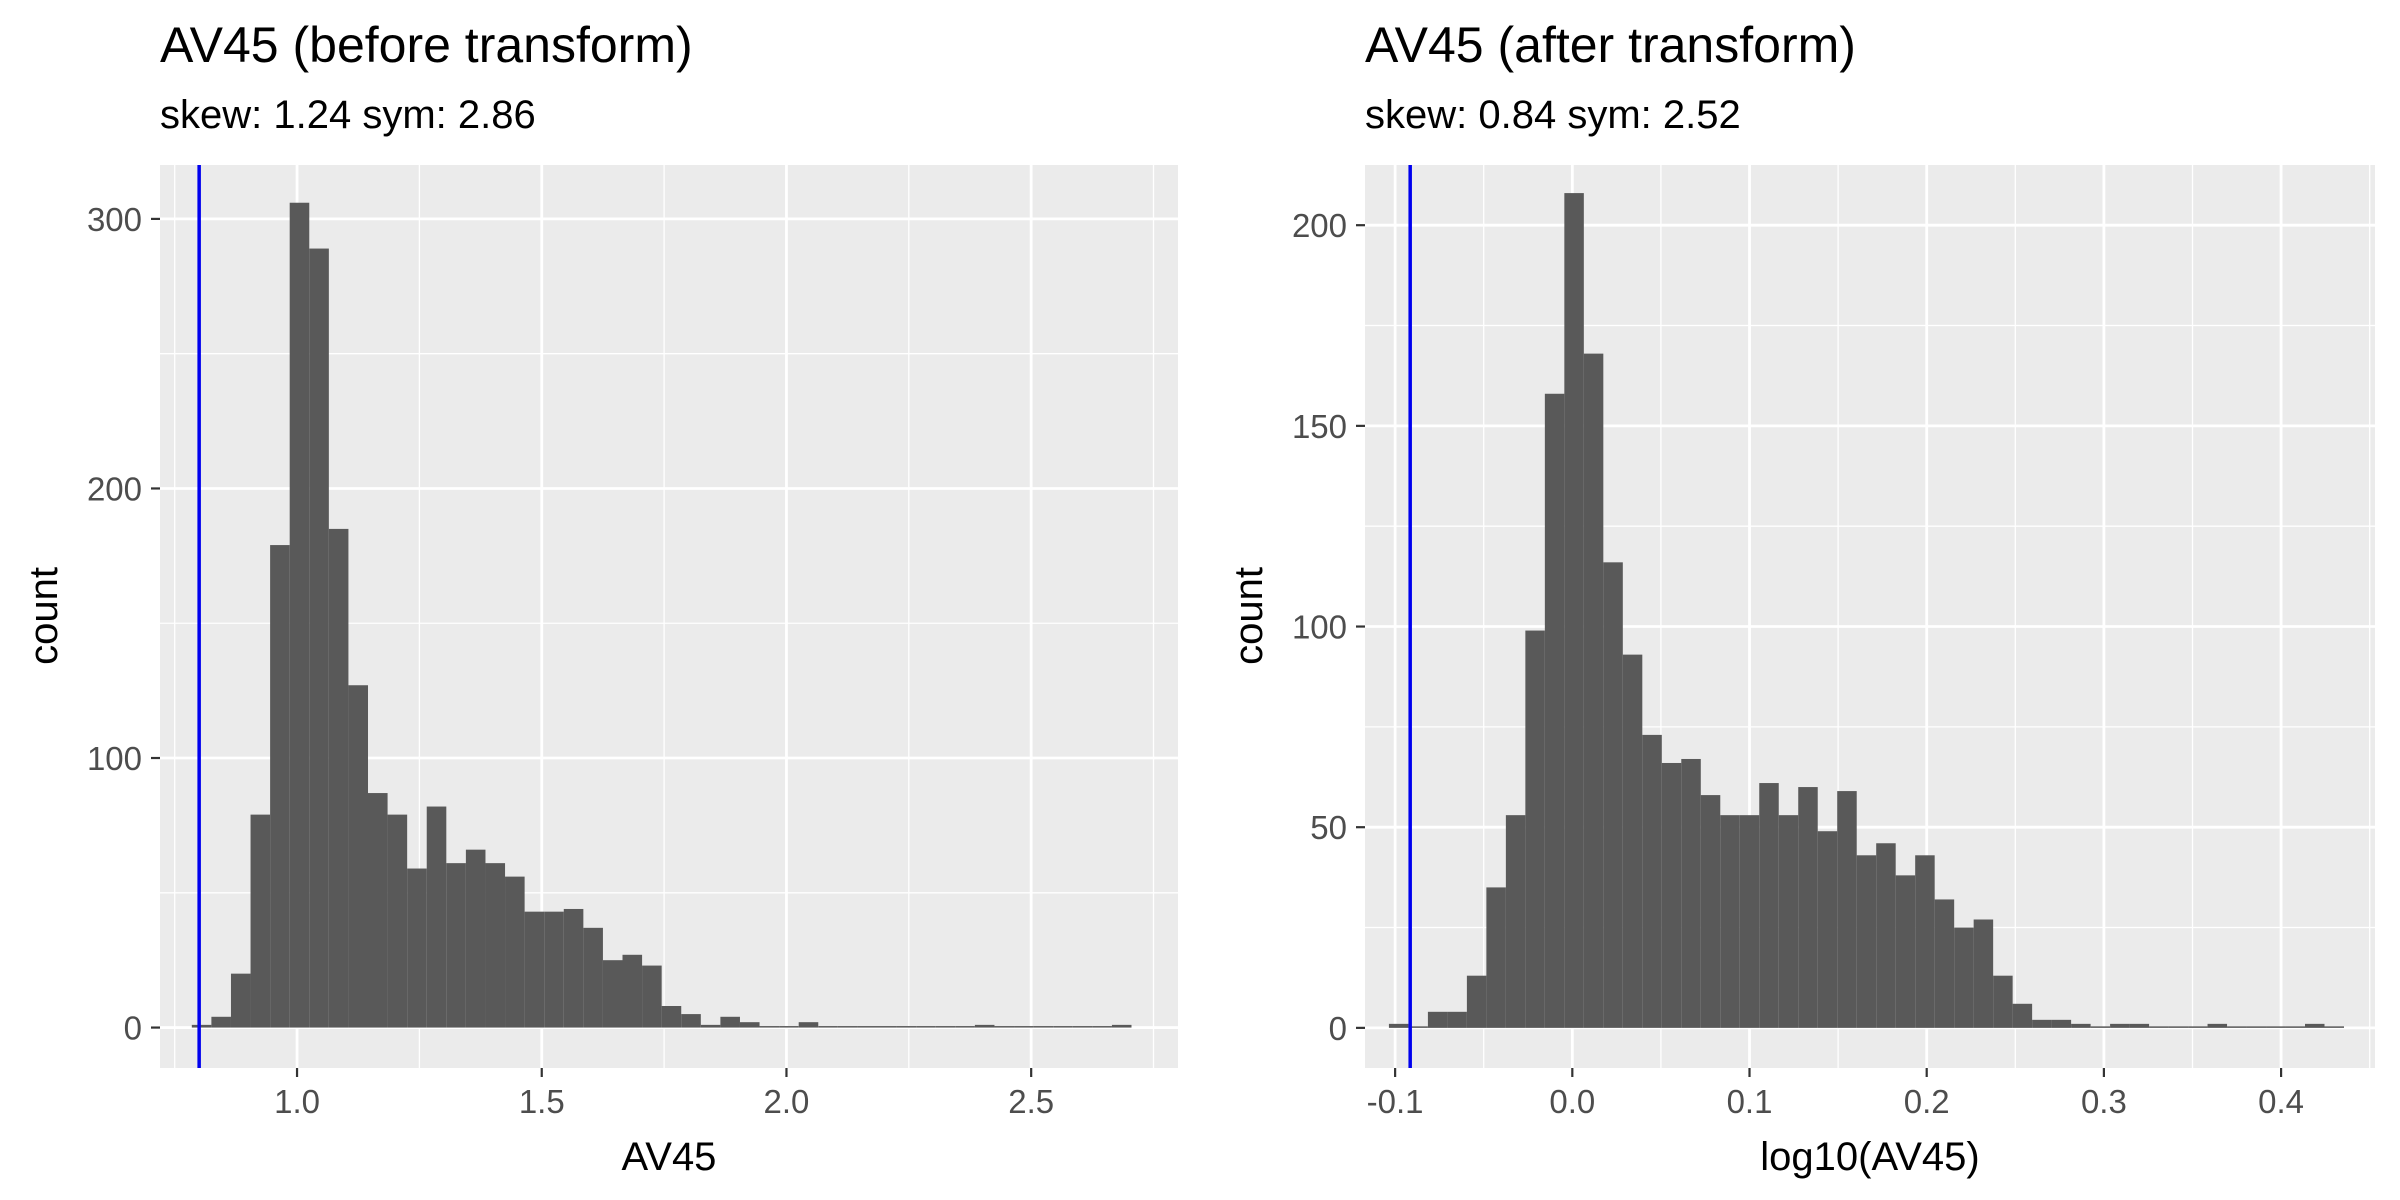 The image size is (2400, 1200). I want to click on y-axis-ticks: 0 50 100 150 200, so click(1328, 627).